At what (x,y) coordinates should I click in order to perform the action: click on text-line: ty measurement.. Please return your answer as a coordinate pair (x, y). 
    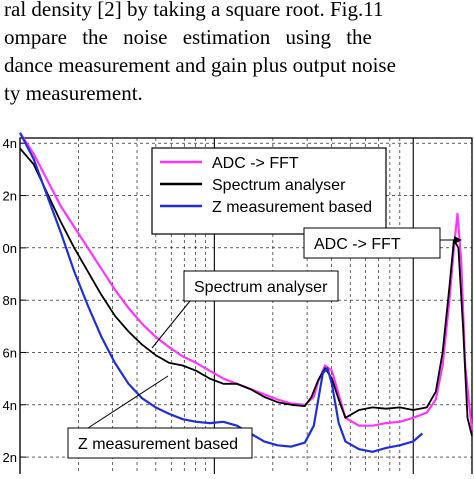
    Looking at the image, I should click on (73, 93).